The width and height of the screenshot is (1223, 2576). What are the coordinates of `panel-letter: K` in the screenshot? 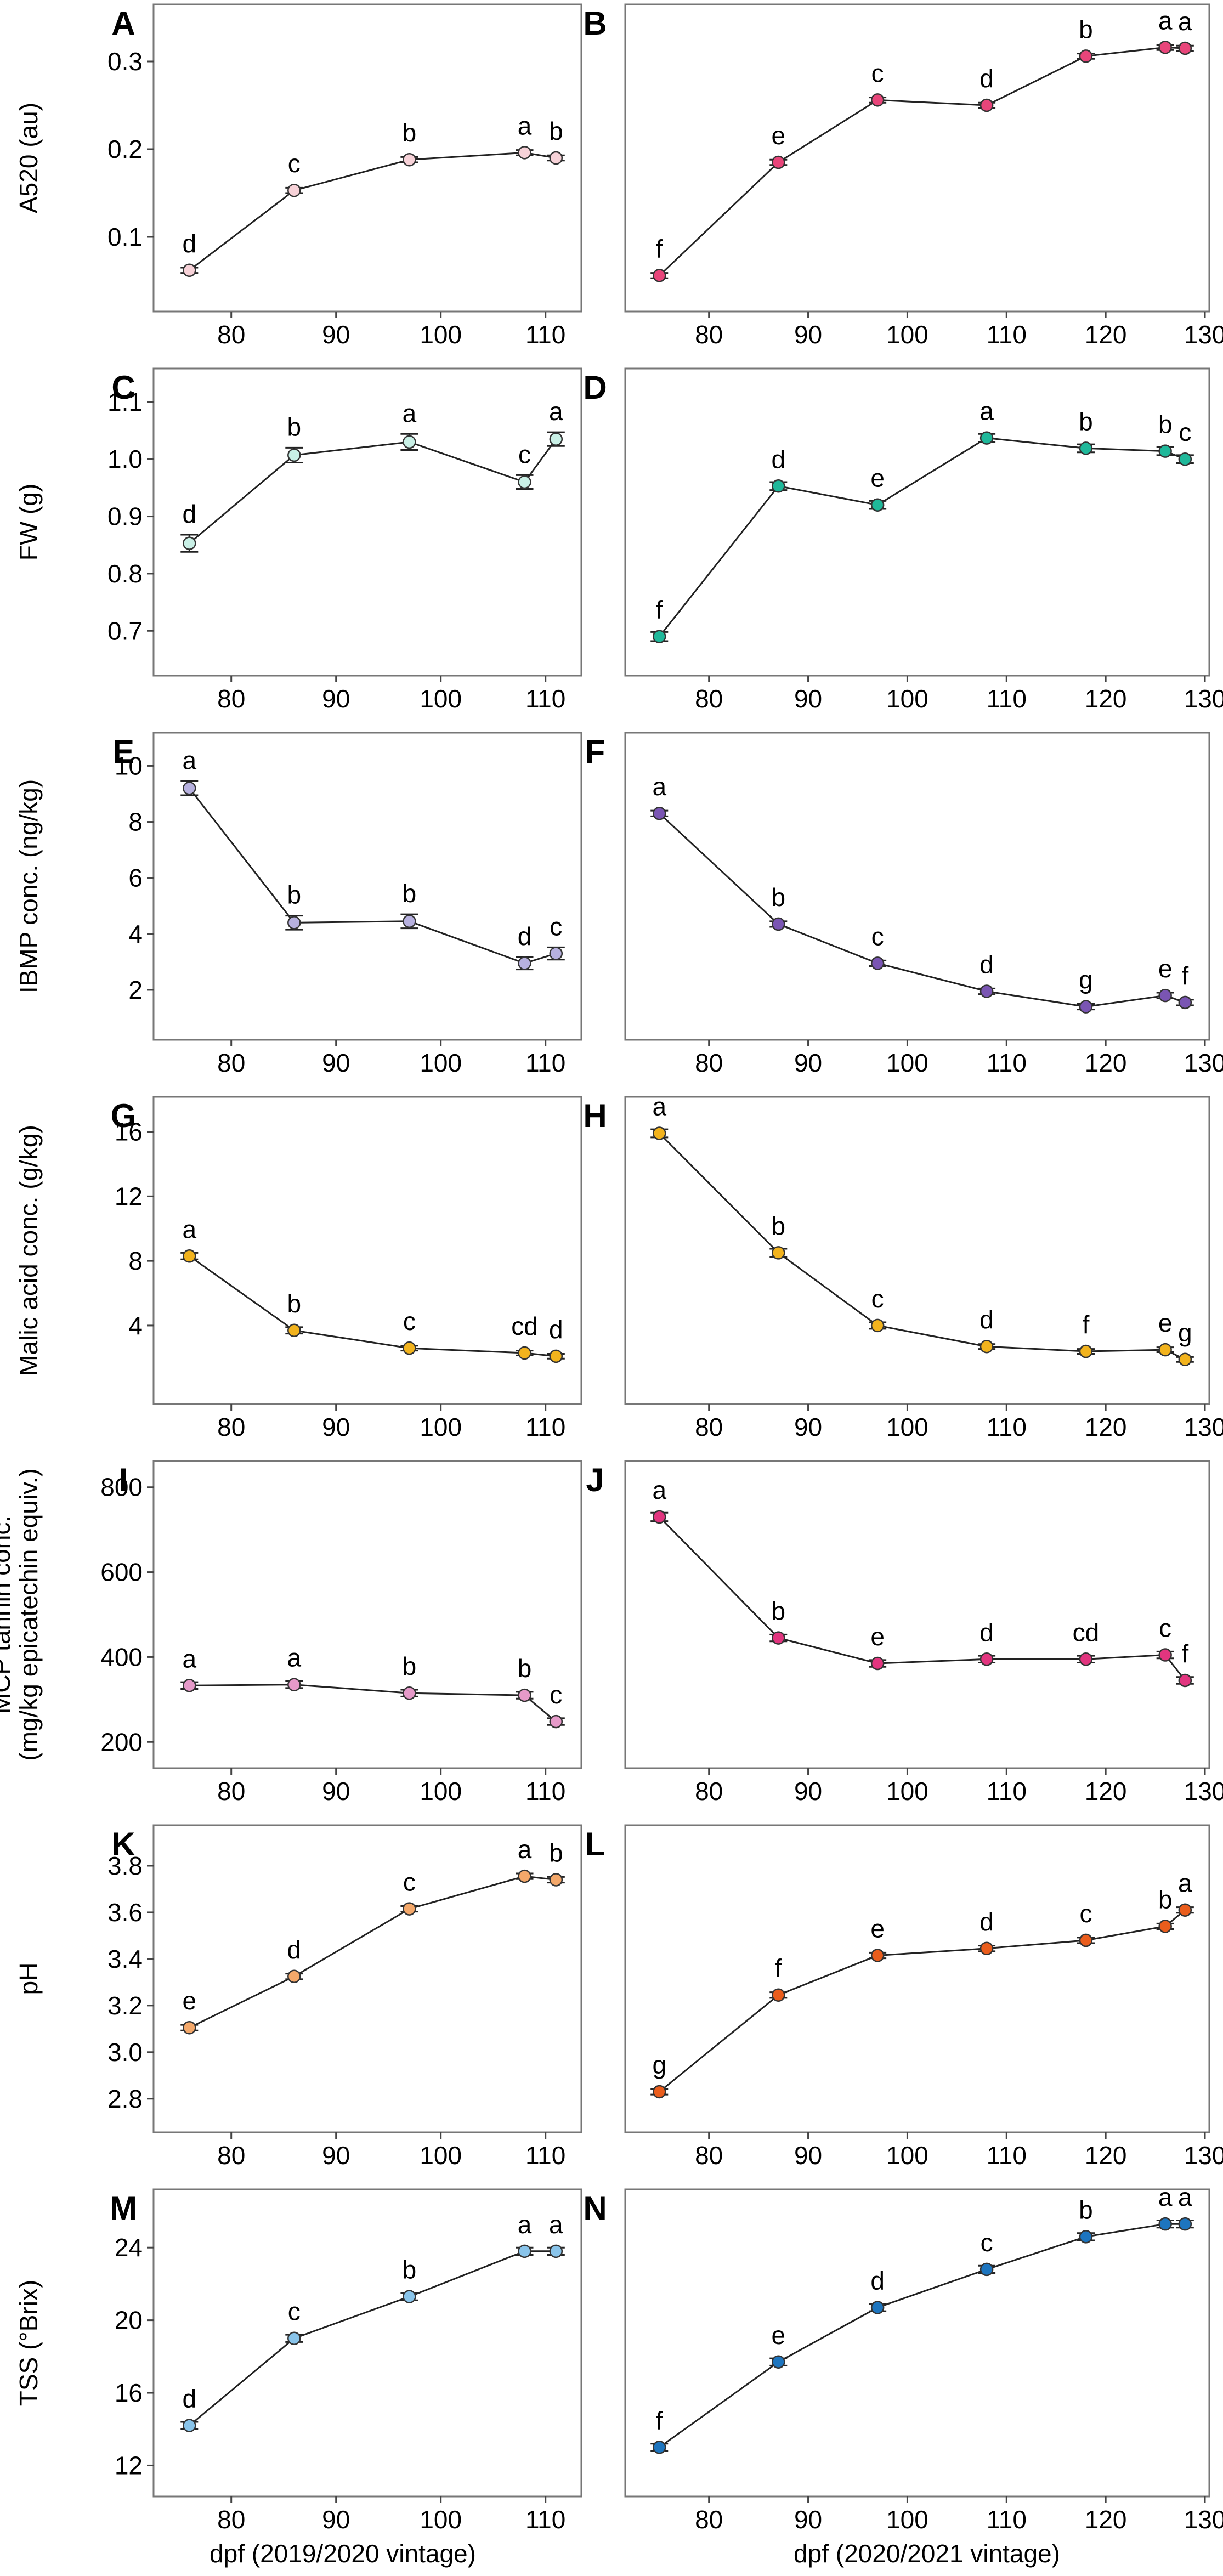 It's located at (123, 1844).